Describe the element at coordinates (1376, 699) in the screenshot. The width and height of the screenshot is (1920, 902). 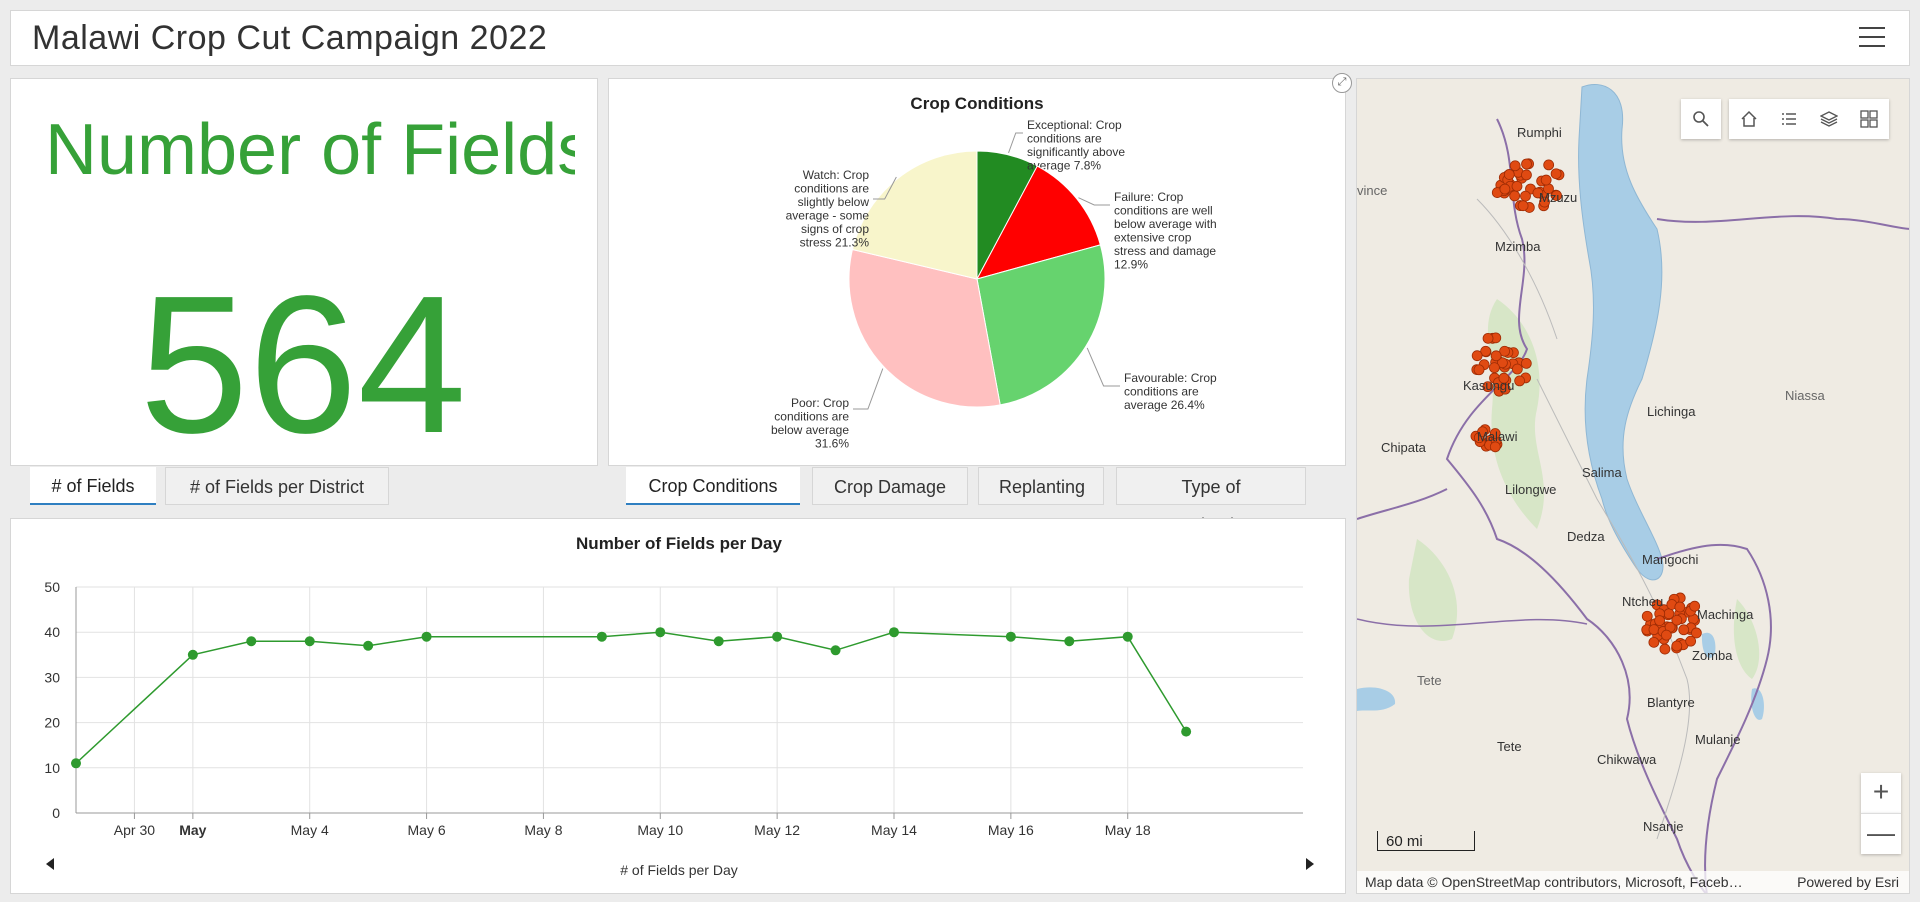
I see `cahora-bassa-lake` at that location.